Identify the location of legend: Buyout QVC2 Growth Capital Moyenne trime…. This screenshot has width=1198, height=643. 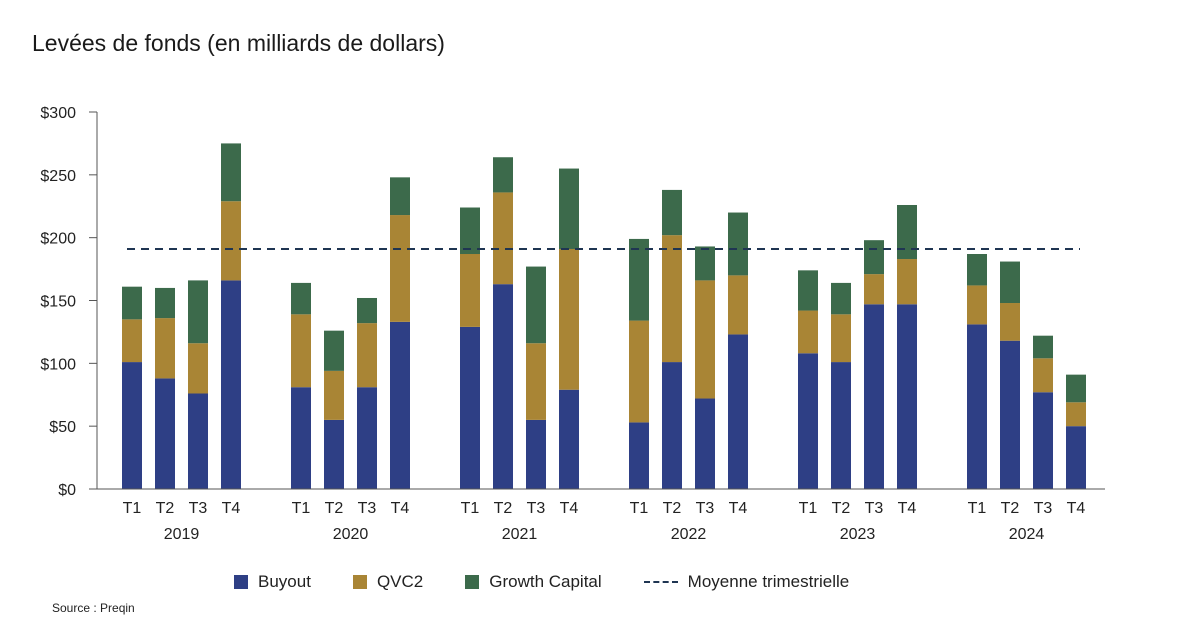
(562, 582).